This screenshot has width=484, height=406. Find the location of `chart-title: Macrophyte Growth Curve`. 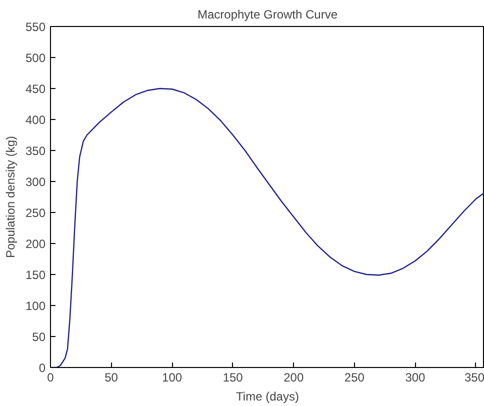

chart-title: Macrophyte Growth Curve is located at coordinates (267, 15).